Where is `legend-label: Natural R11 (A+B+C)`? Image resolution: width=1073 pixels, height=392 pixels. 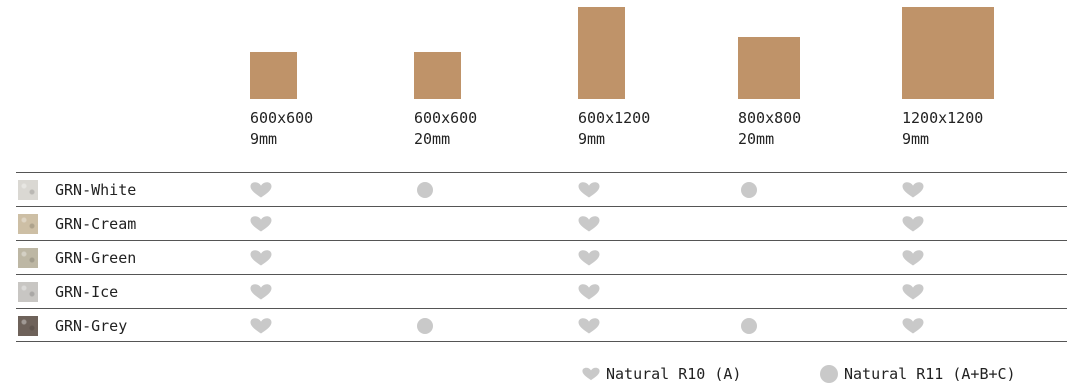 legend-label: Natural R11 (A+B+C) is located at coordinates (930, 374).